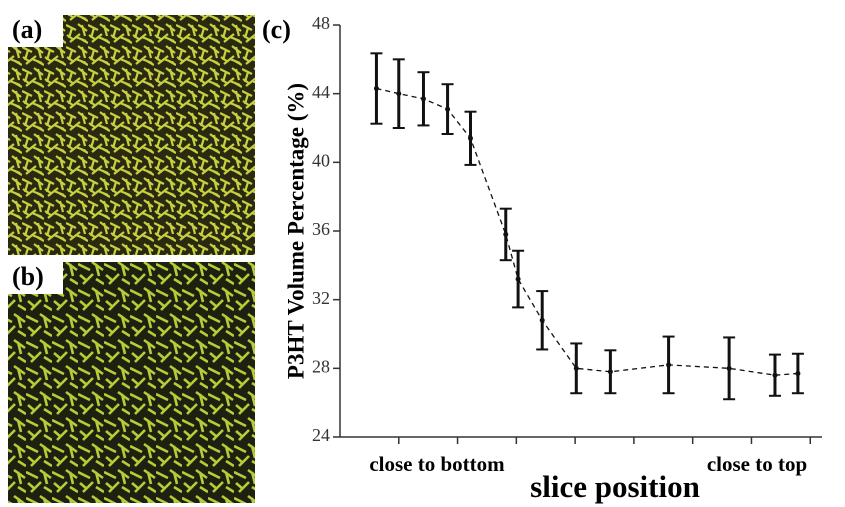  Describe the element at coordinates (321, 23) in the screenshot. I see `y-tick-label: 48` at that location.